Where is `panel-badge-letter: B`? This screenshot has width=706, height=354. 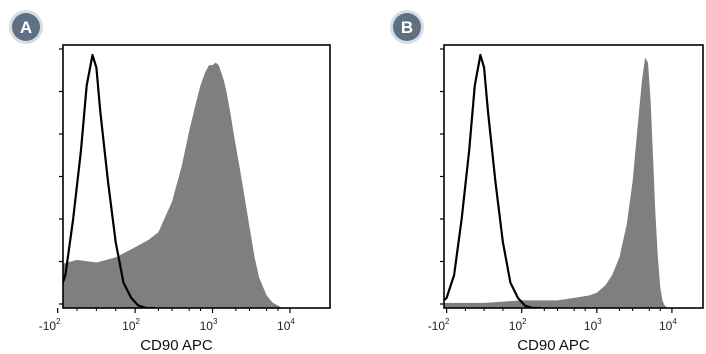 panel-badge-letter: B is located at coordinates (407, 27).